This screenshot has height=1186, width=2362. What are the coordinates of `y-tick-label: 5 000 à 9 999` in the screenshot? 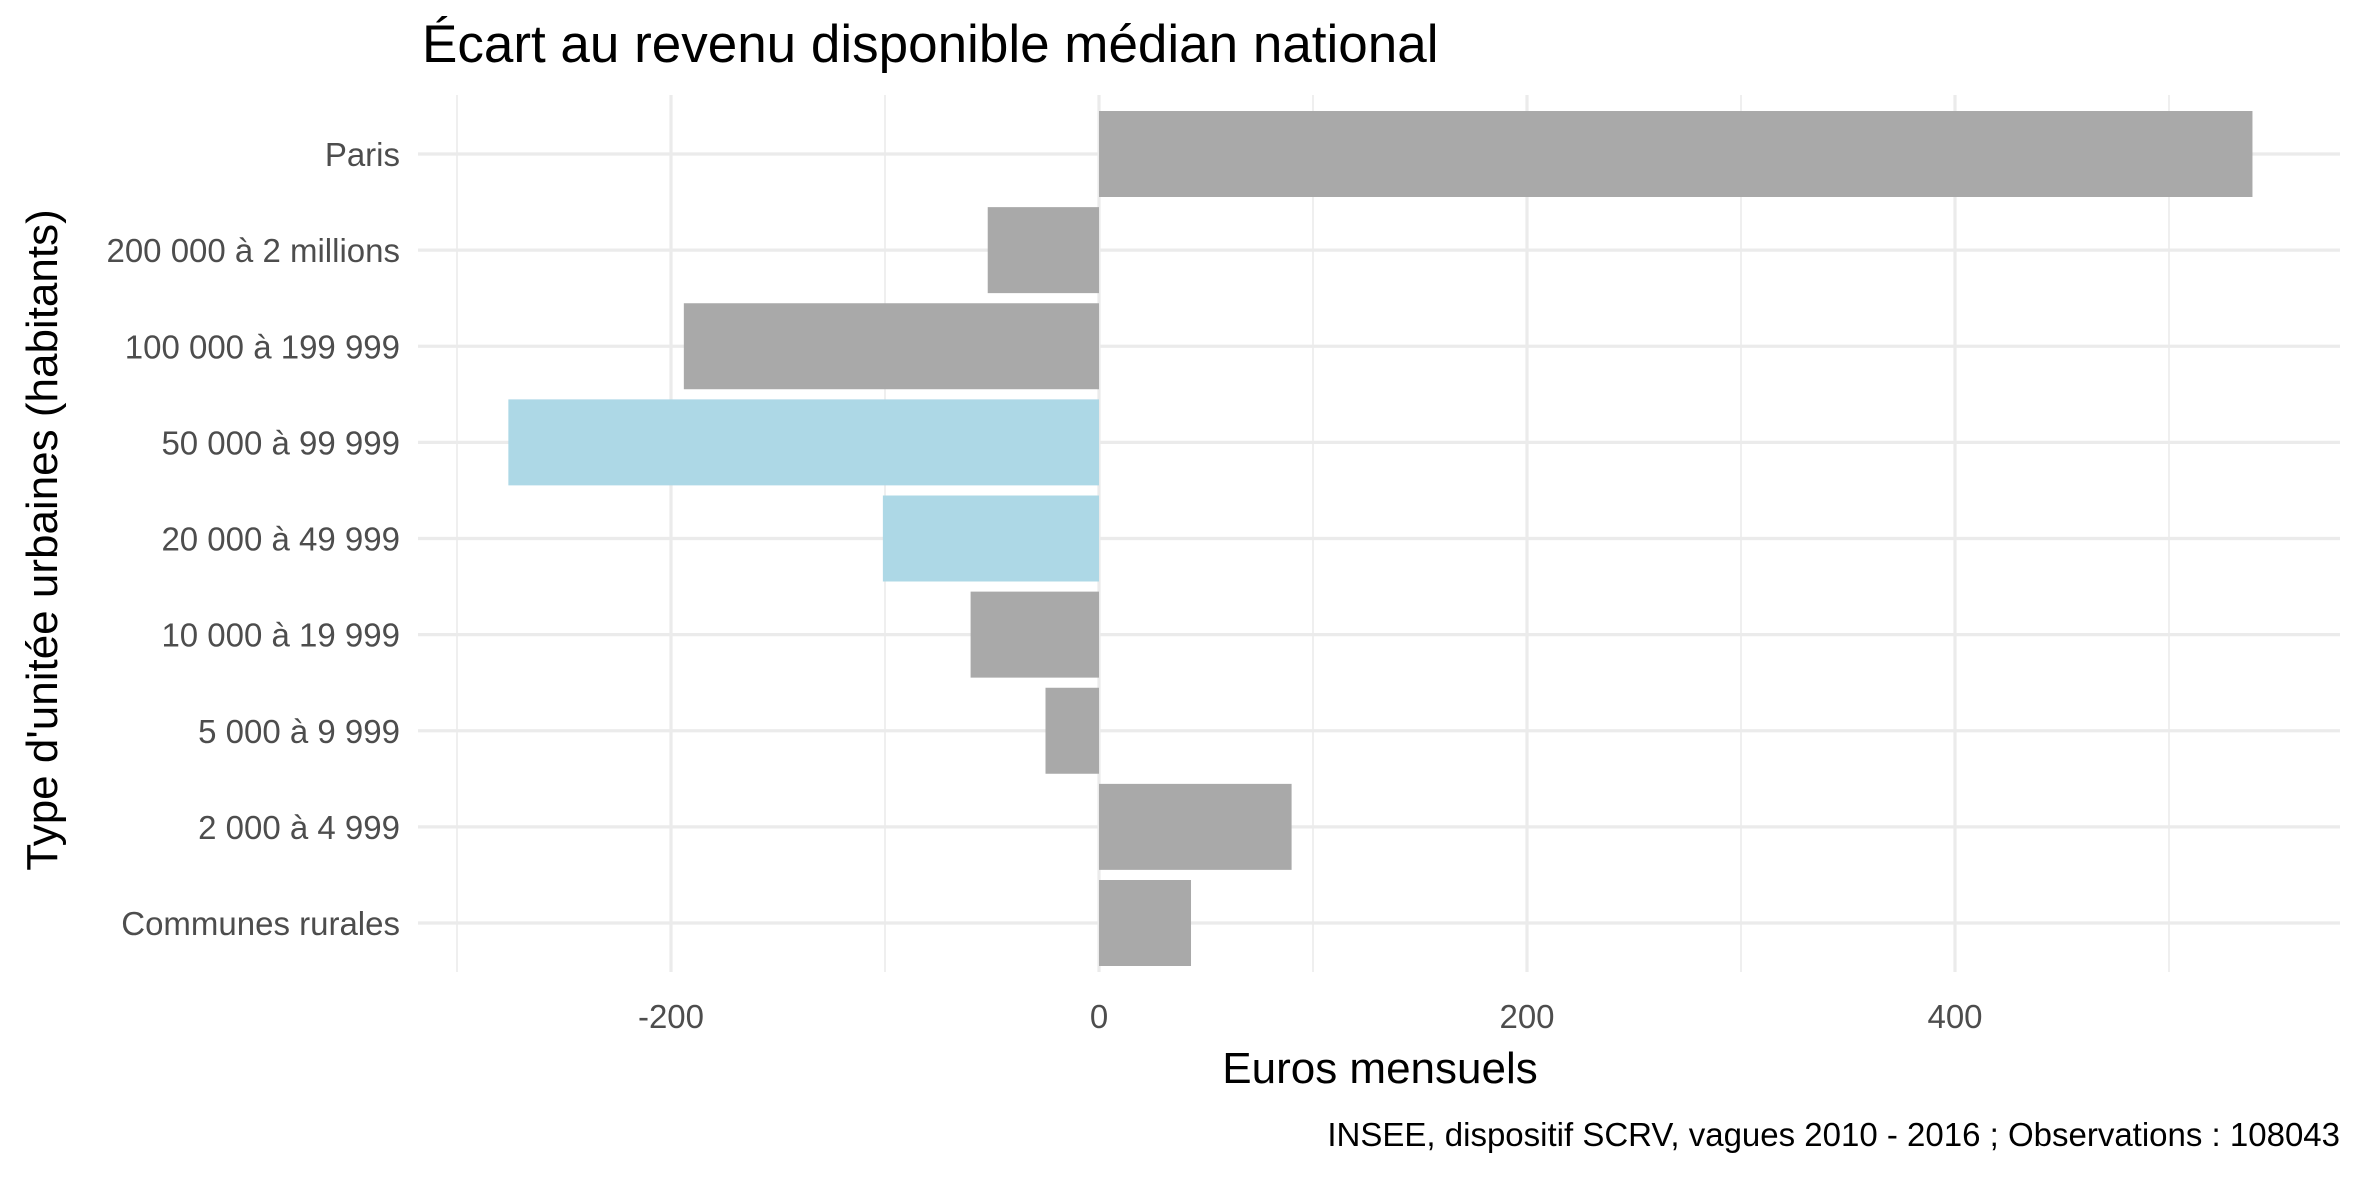 It's located at (299, 731).